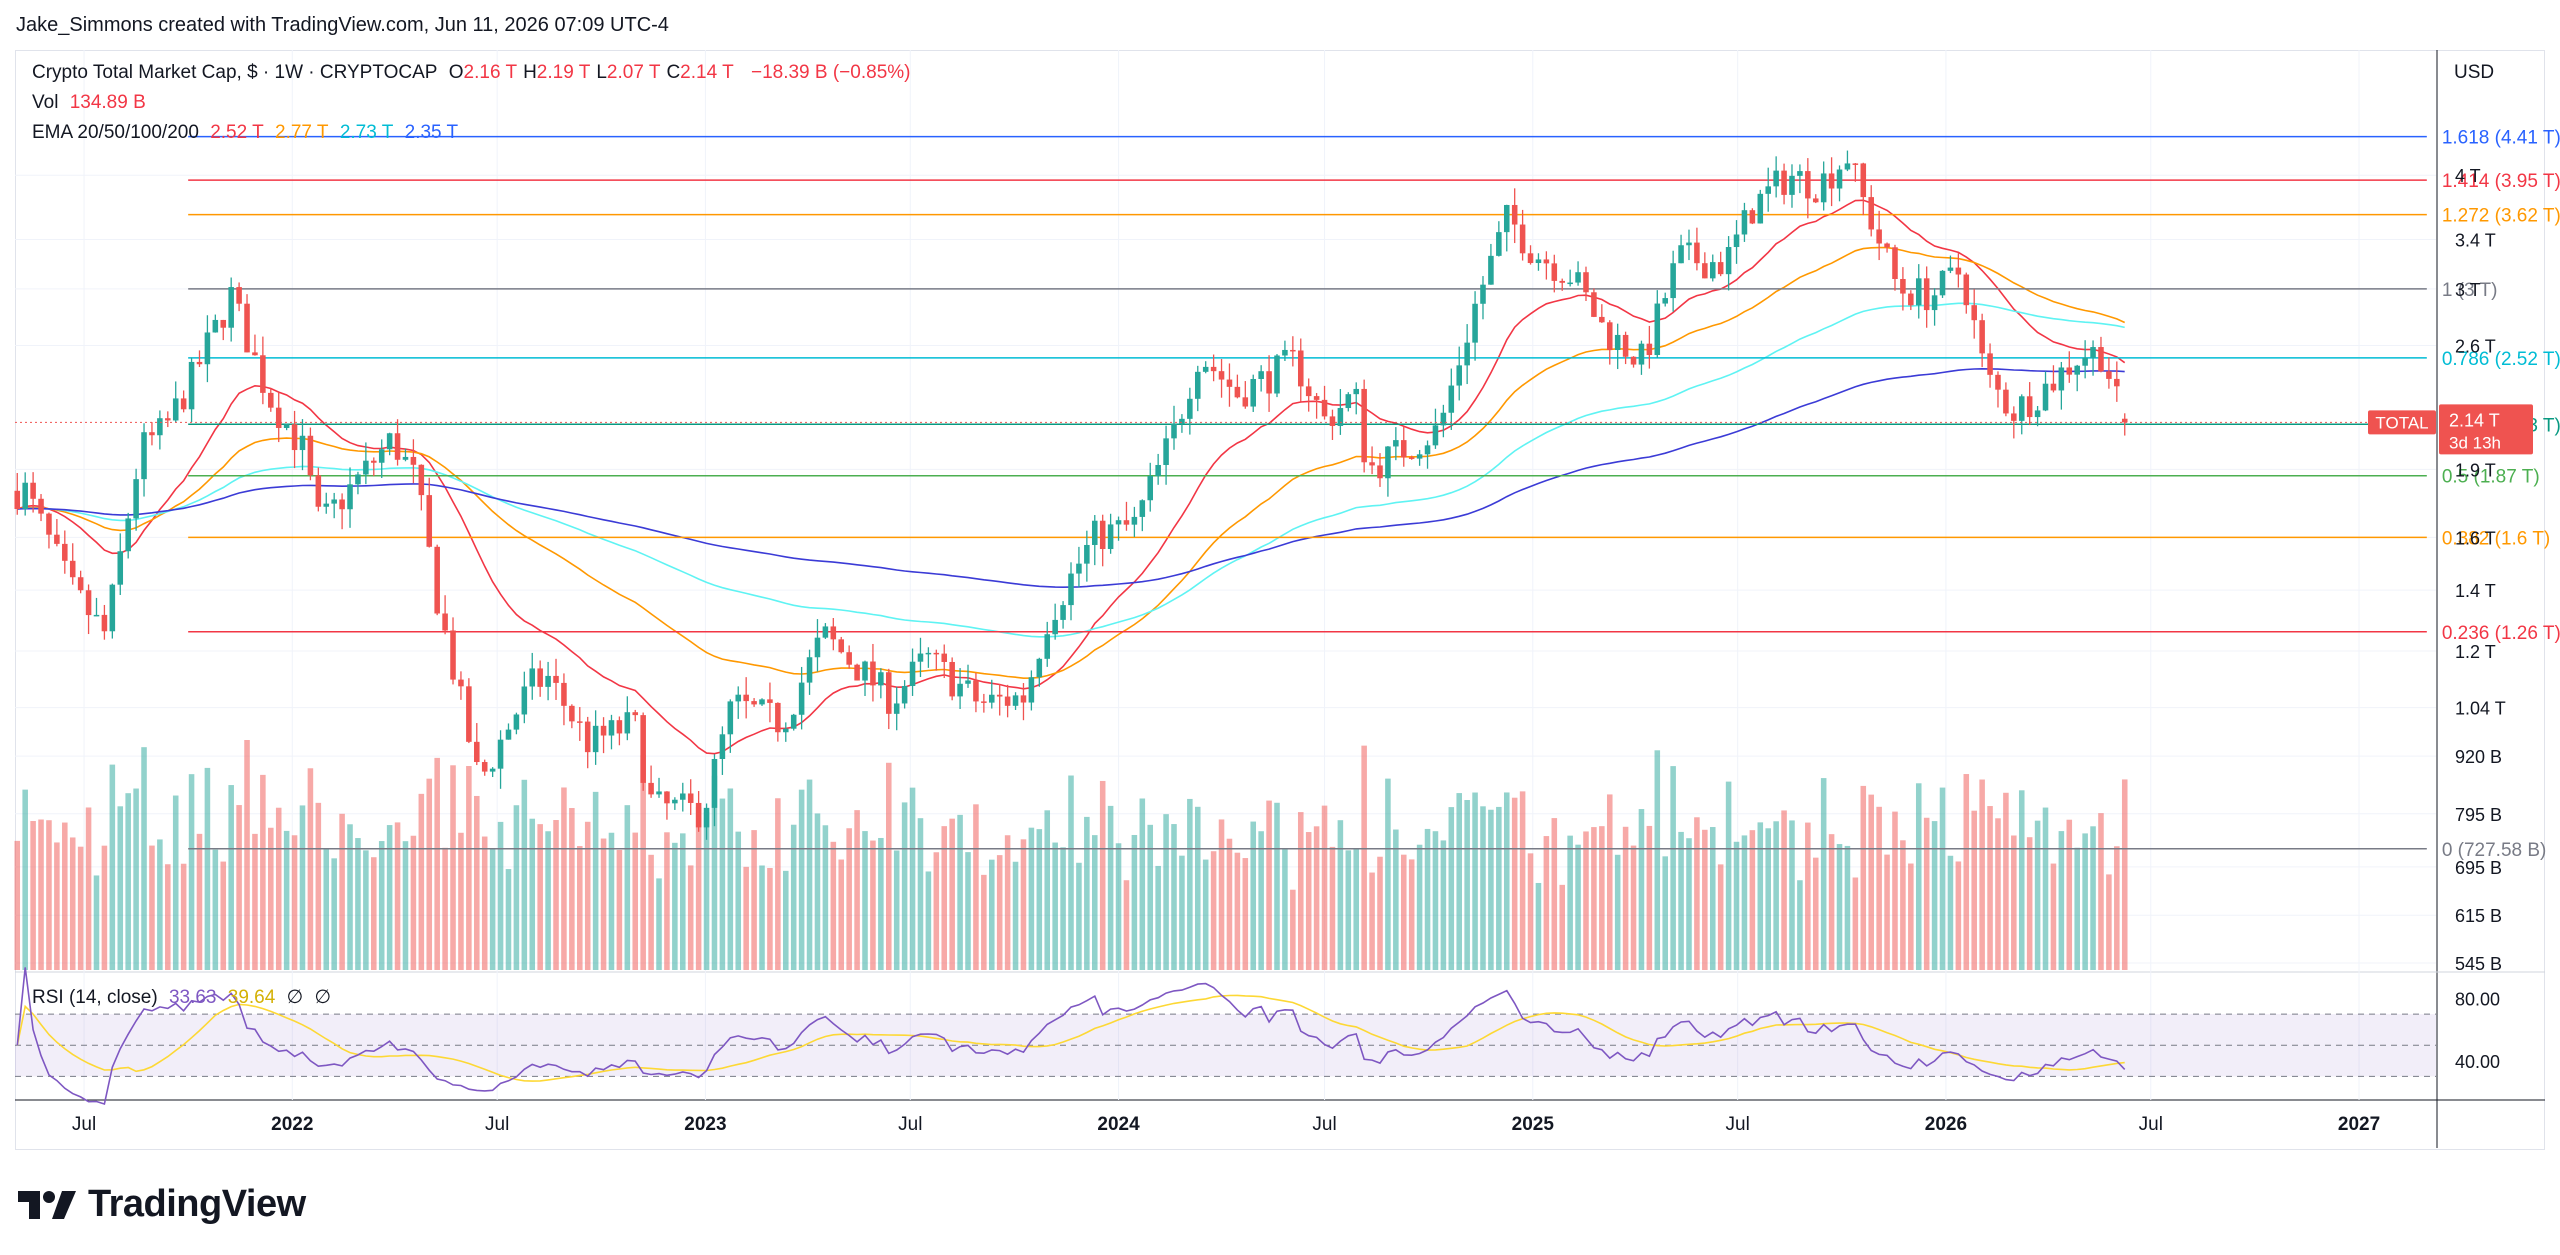 The image size is (2560, 1255). Describe the element at coordinates (107, 102) in the screenshot. I see `legend-vol-value: 134.89 B` at that location.